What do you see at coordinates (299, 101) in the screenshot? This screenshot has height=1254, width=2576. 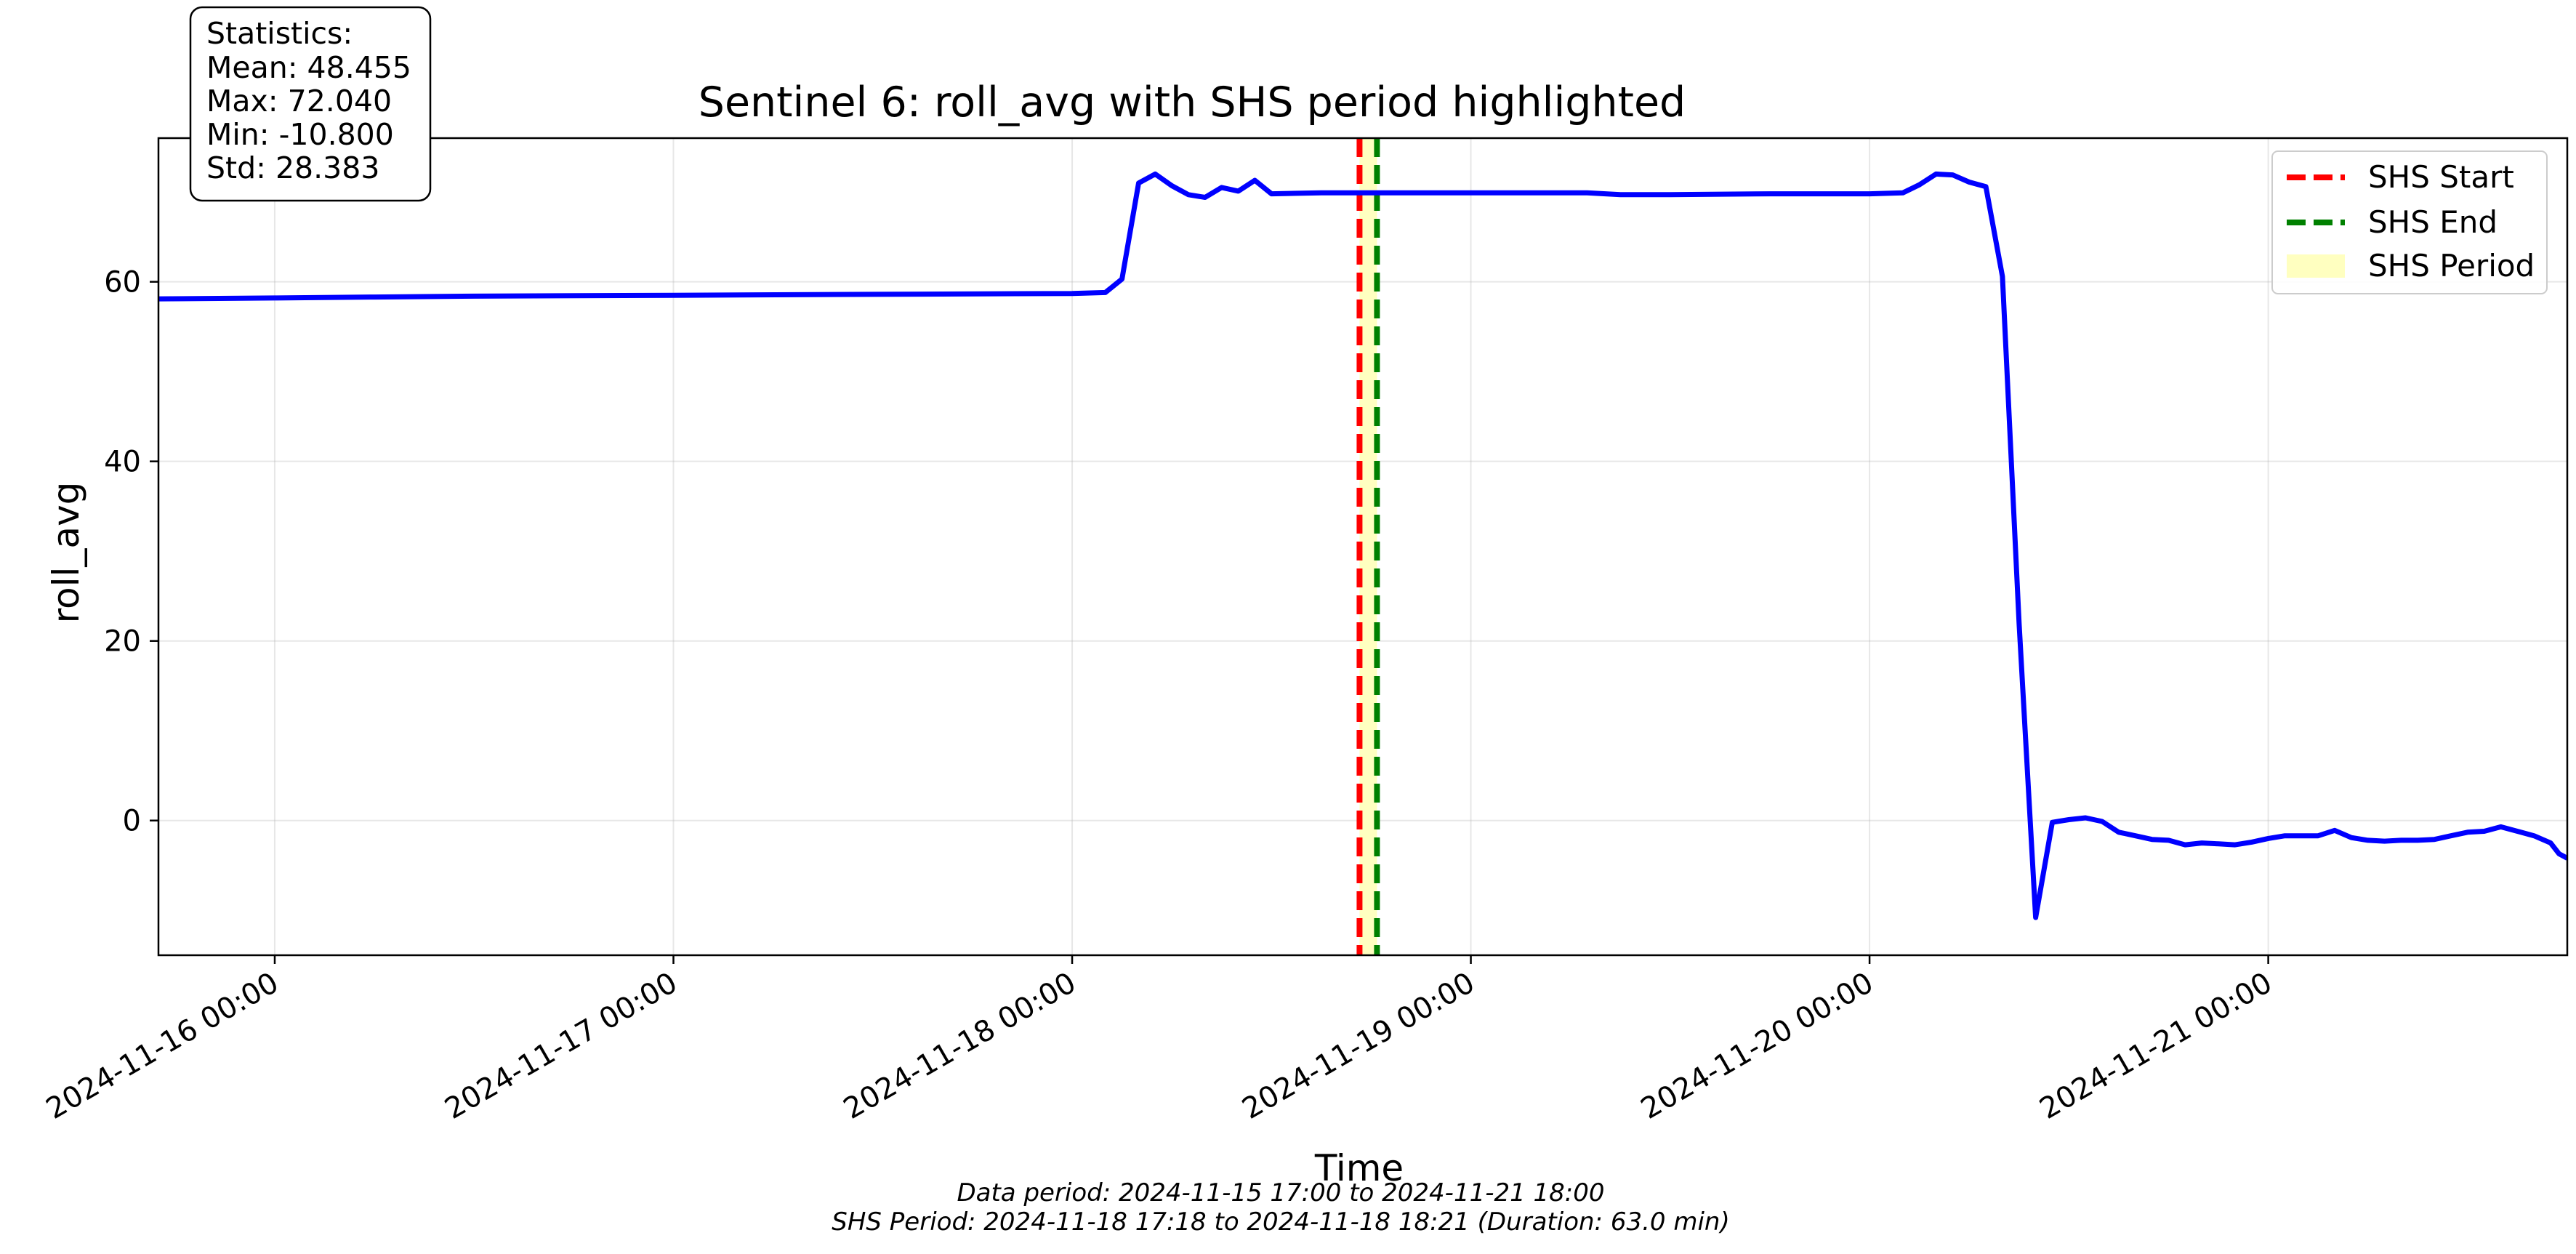 I see `stats-line-max: Max: 72.040` at bounding box center [299, 101].